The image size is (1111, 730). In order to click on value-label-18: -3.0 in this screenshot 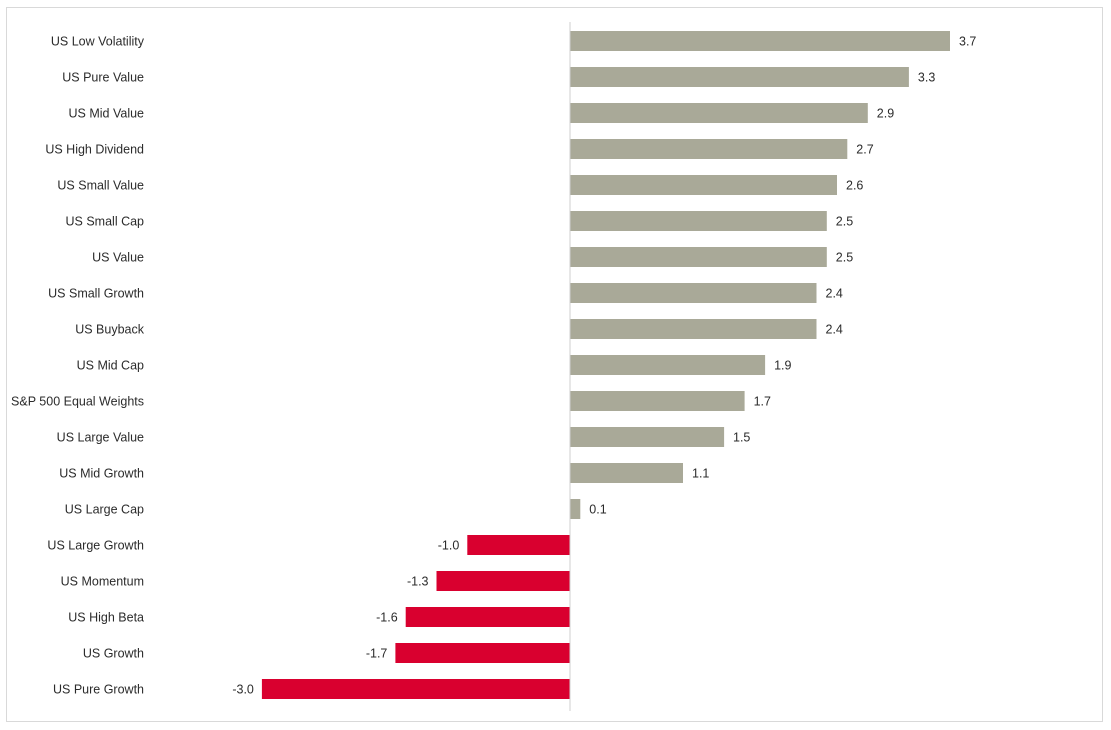, I will do `click(243, 690)`.